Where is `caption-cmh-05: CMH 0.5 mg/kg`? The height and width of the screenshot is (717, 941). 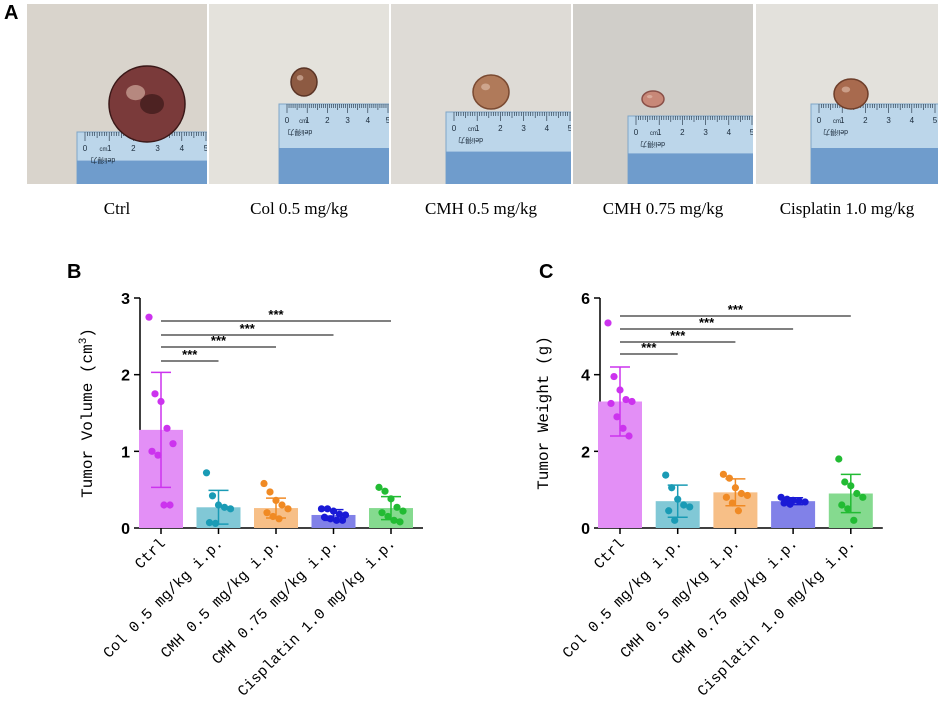 caption-cmh-05: CMH 0.5 mg/kg is located at coordinates (481, 208).